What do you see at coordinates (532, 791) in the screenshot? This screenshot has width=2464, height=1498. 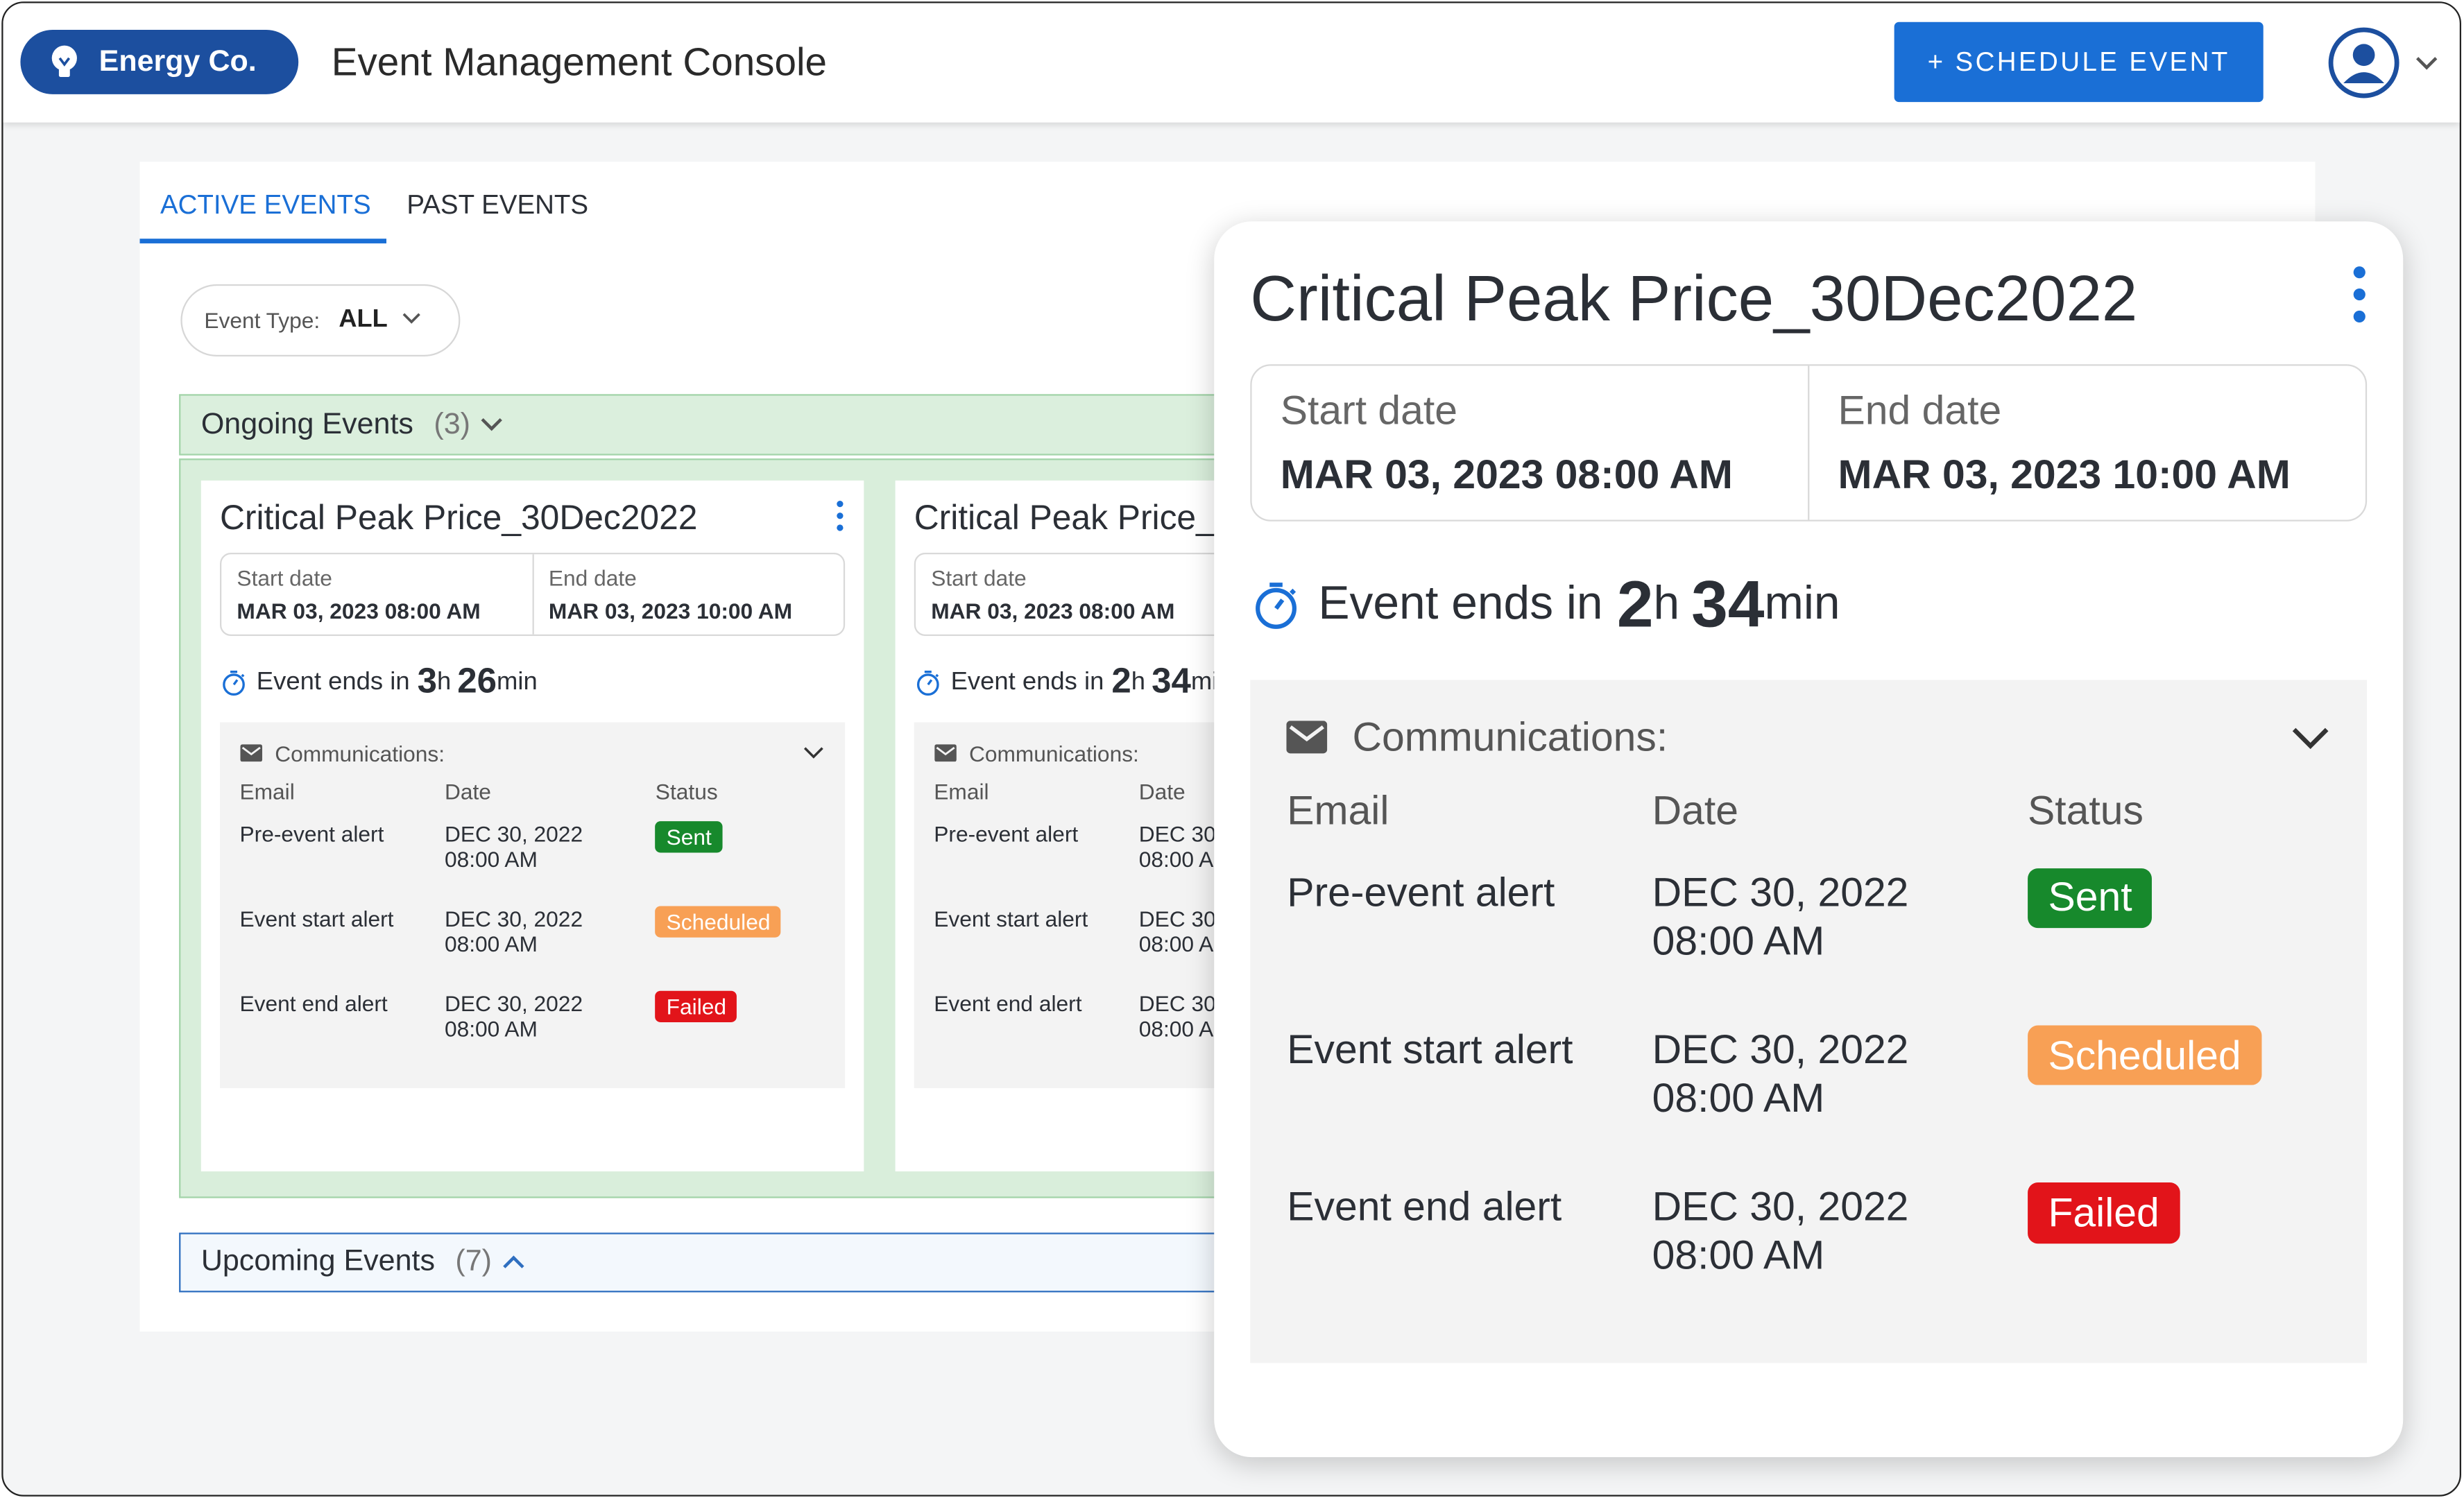 I see `column-headers: Email Date Status` at bounding box center [532, 791].